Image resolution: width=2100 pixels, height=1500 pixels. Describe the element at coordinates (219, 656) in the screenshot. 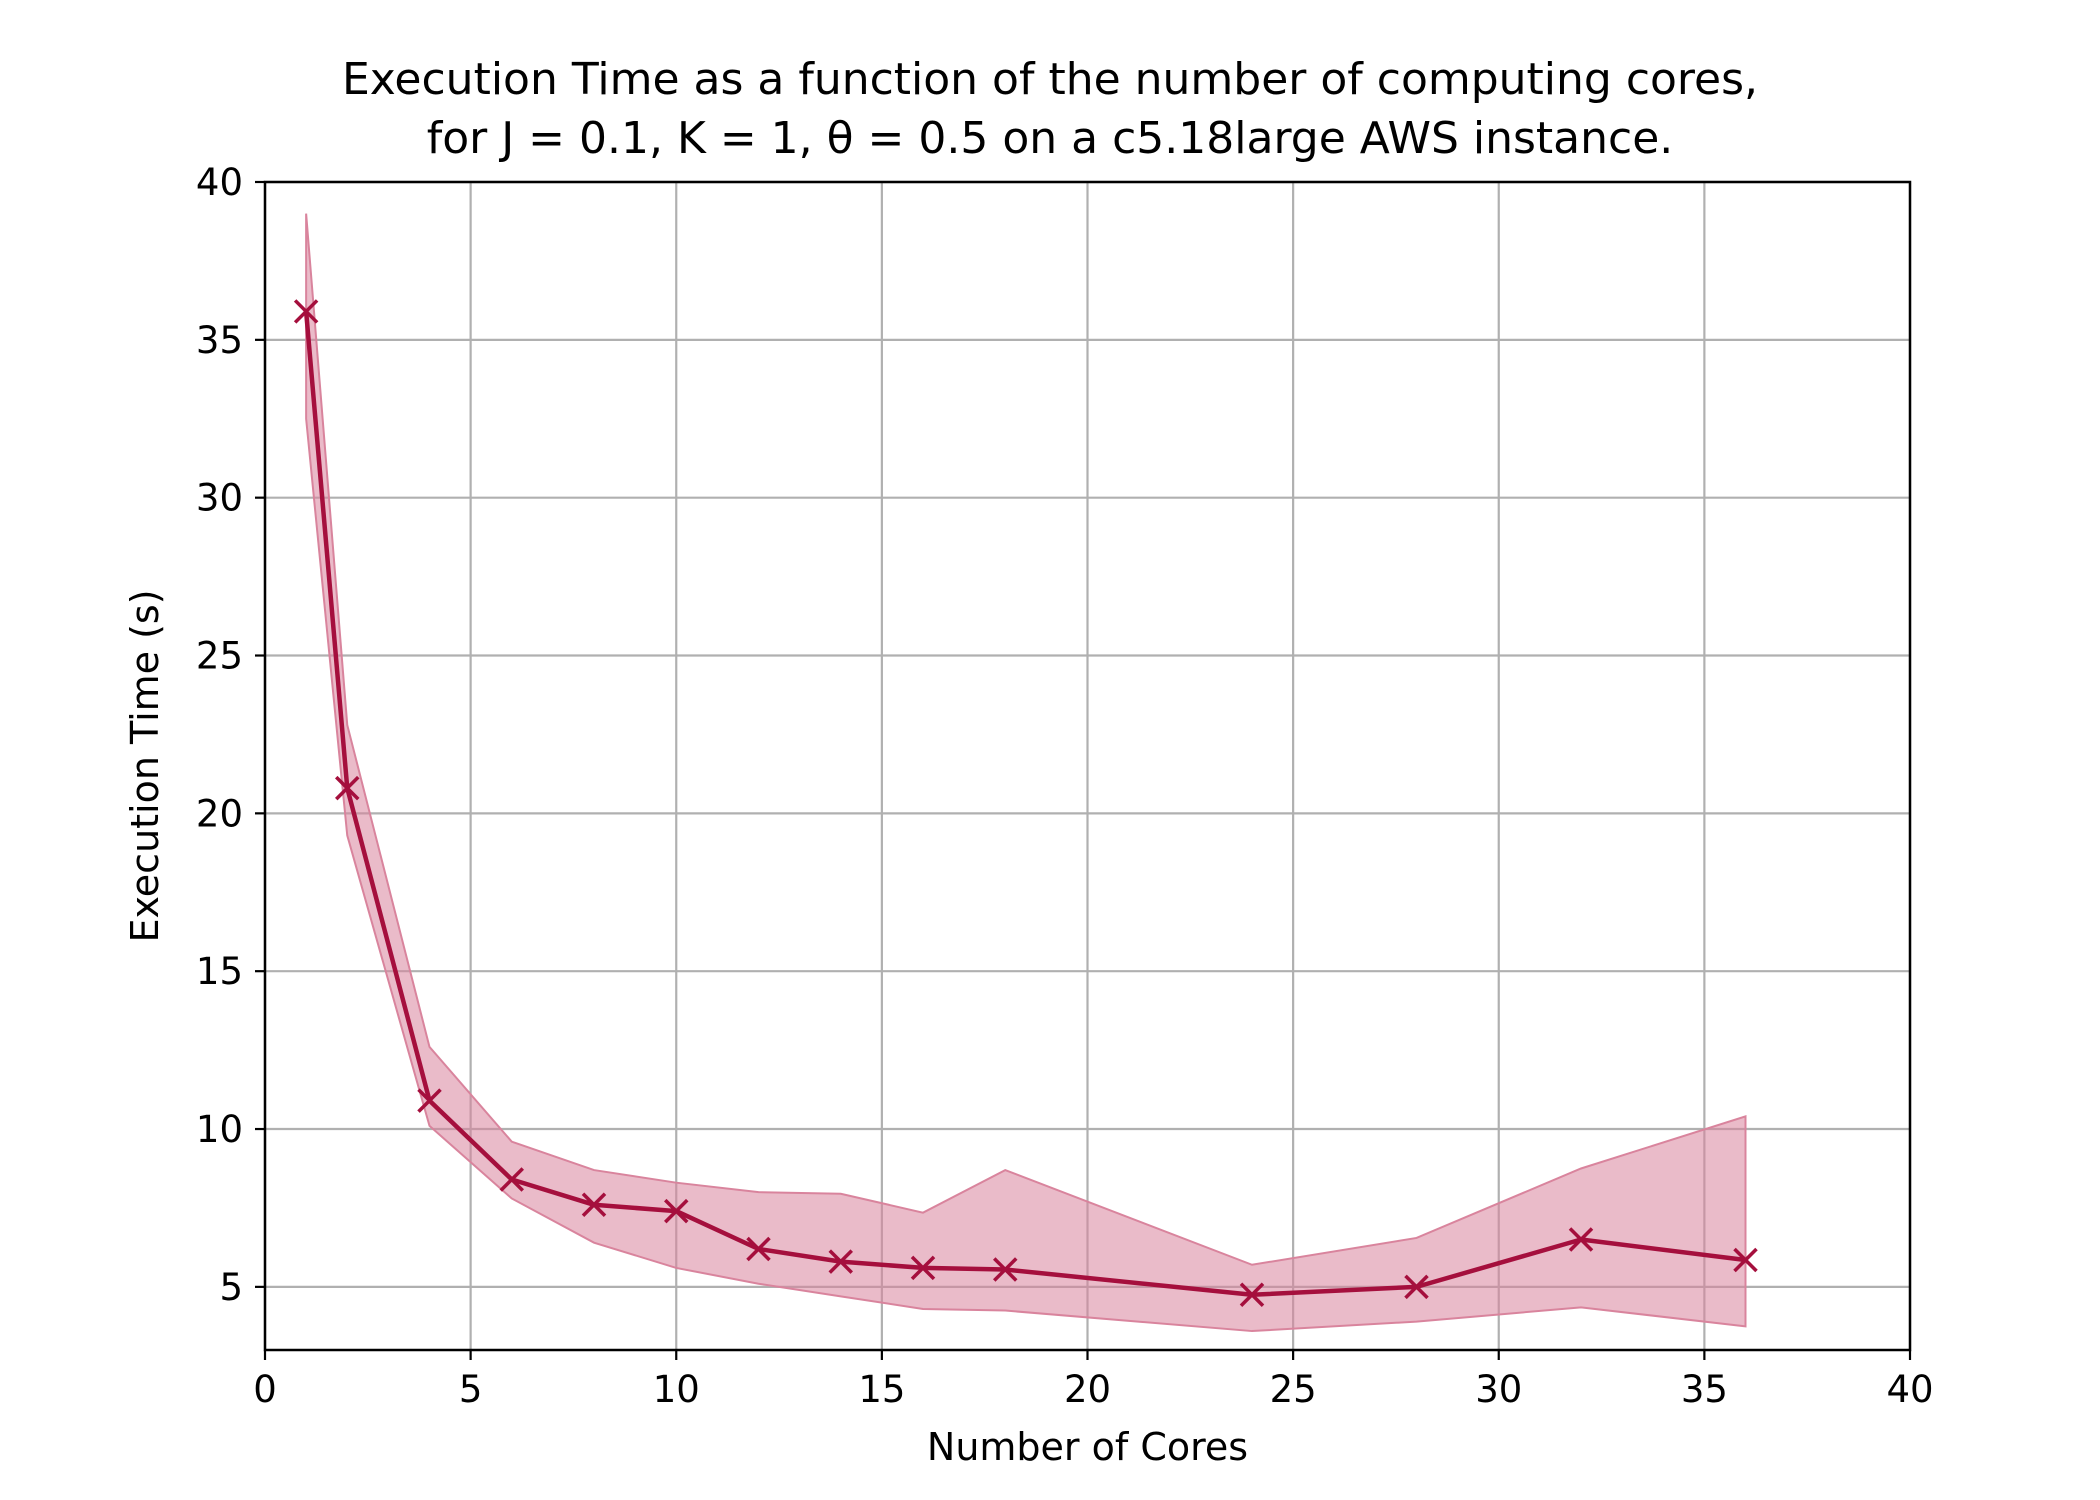

I see `y-tick-label: 25` at that location.